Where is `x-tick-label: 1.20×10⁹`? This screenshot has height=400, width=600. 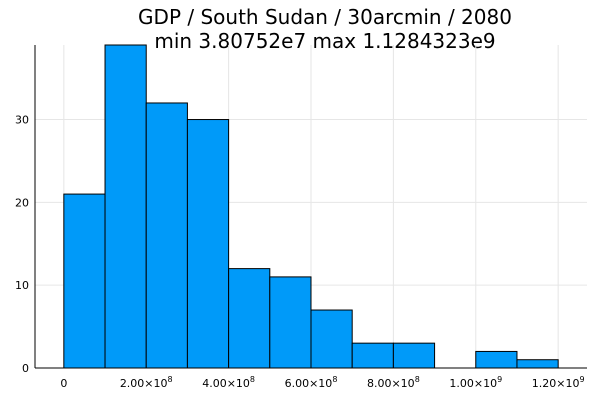
x-tick-label: 1.20×10⁹ is located at coordinates (558, 382).